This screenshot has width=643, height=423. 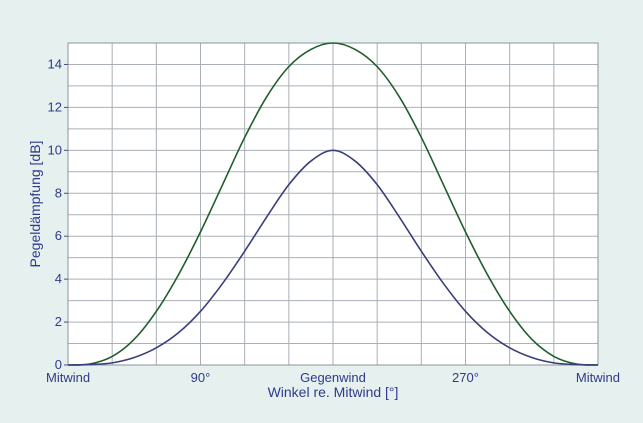 What do you see at coordinates (55, 63) in the screenshot?
I see `y-tick-label: 14` at bounding box center [55, 63].